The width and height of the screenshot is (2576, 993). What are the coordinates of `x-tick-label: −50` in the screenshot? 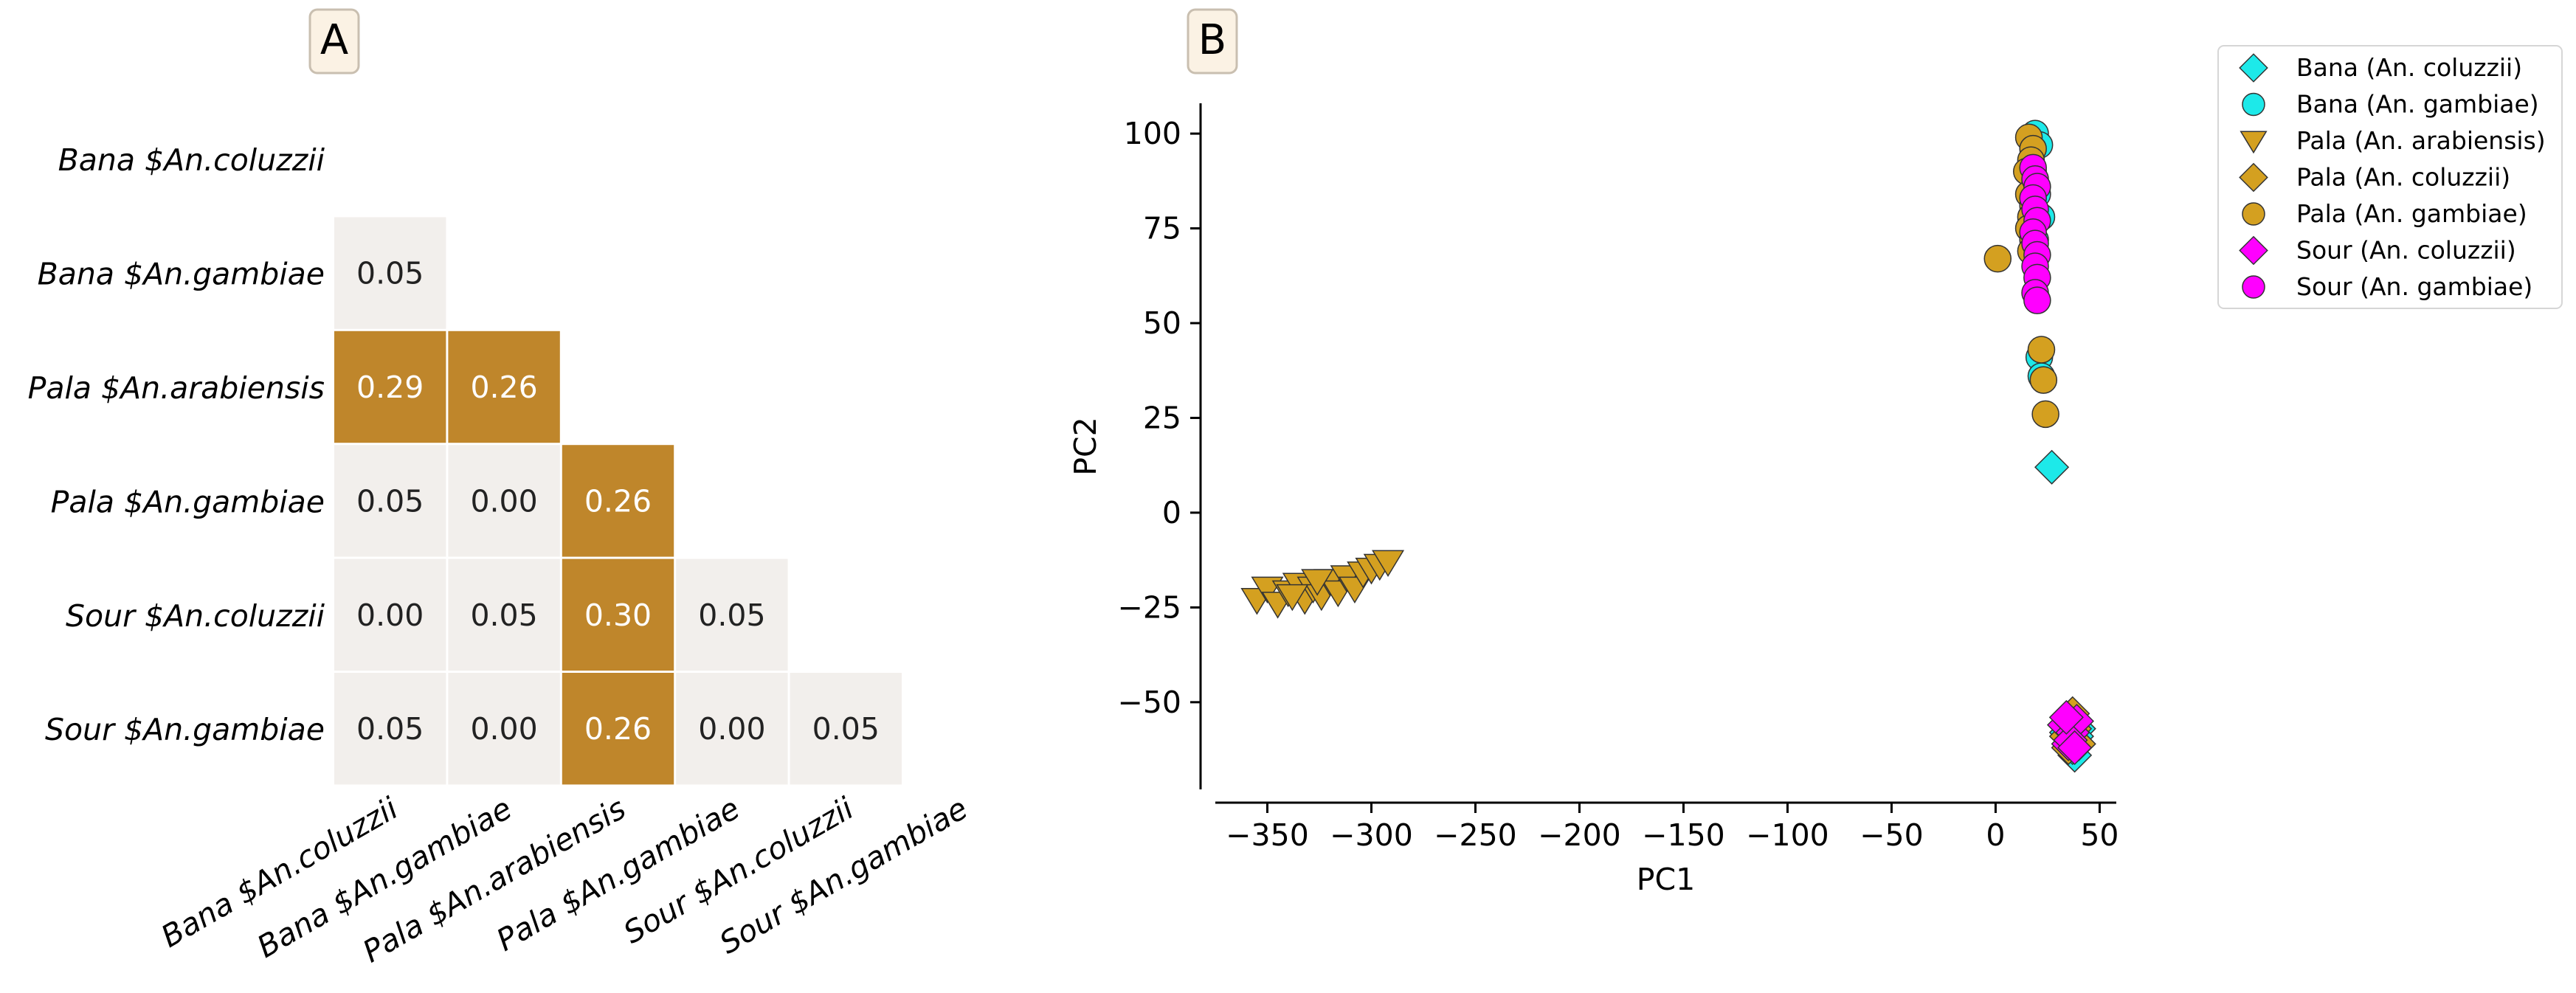 It's located at (1892, 835).